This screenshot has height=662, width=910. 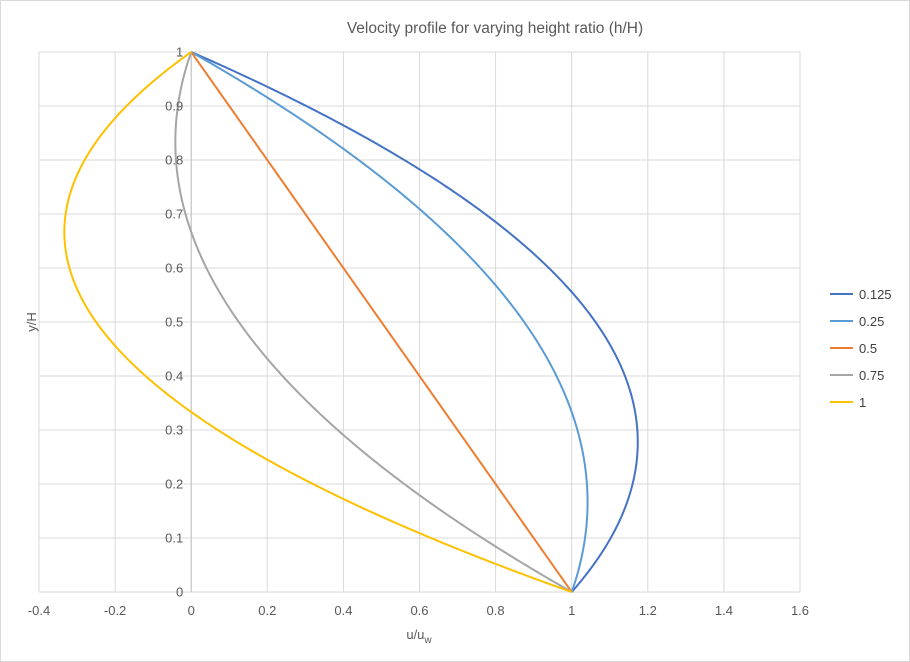 What do you see at coordinates (862, 402) in the screenshot?
I see `legend-label: 1` at bounding box center [862, 402].